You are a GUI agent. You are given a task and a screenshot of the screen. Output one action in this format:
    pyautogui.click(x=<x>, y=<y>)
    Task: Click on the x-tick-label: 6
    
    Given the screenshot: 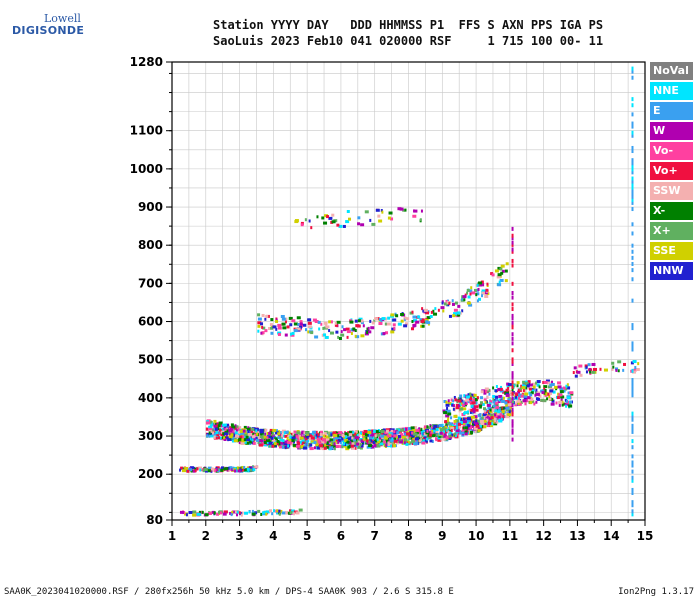 What is the action you would take?
    pyautogui.click(x=341, y=536)
    